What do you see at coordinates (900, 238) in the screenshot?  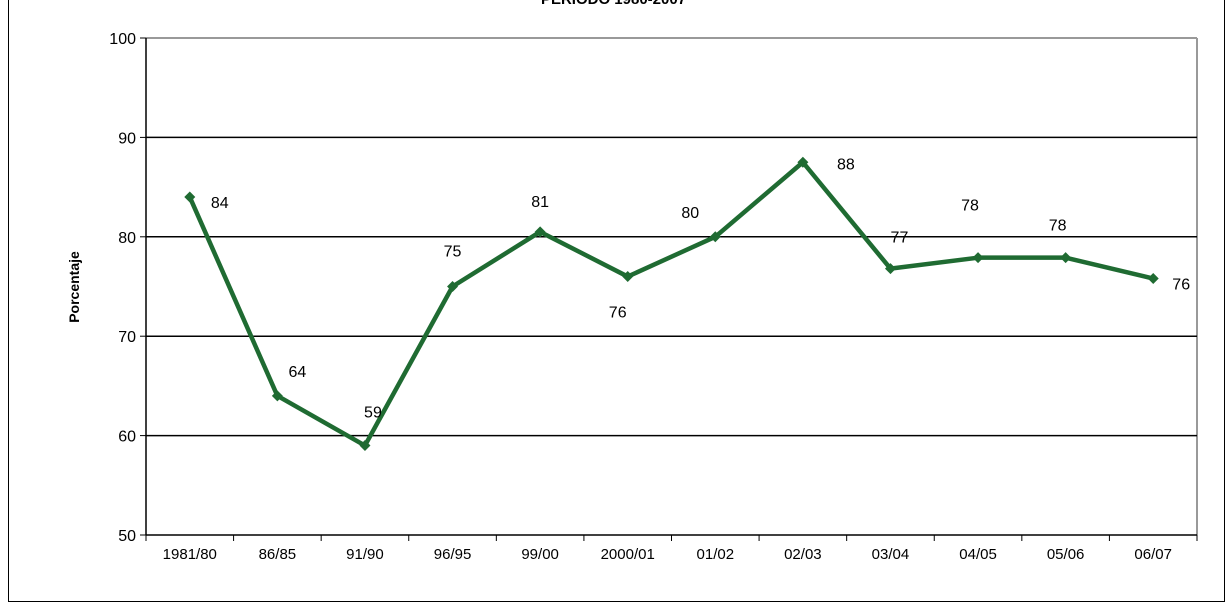 I see `data-label: 77` at bounding box center [900, 238].